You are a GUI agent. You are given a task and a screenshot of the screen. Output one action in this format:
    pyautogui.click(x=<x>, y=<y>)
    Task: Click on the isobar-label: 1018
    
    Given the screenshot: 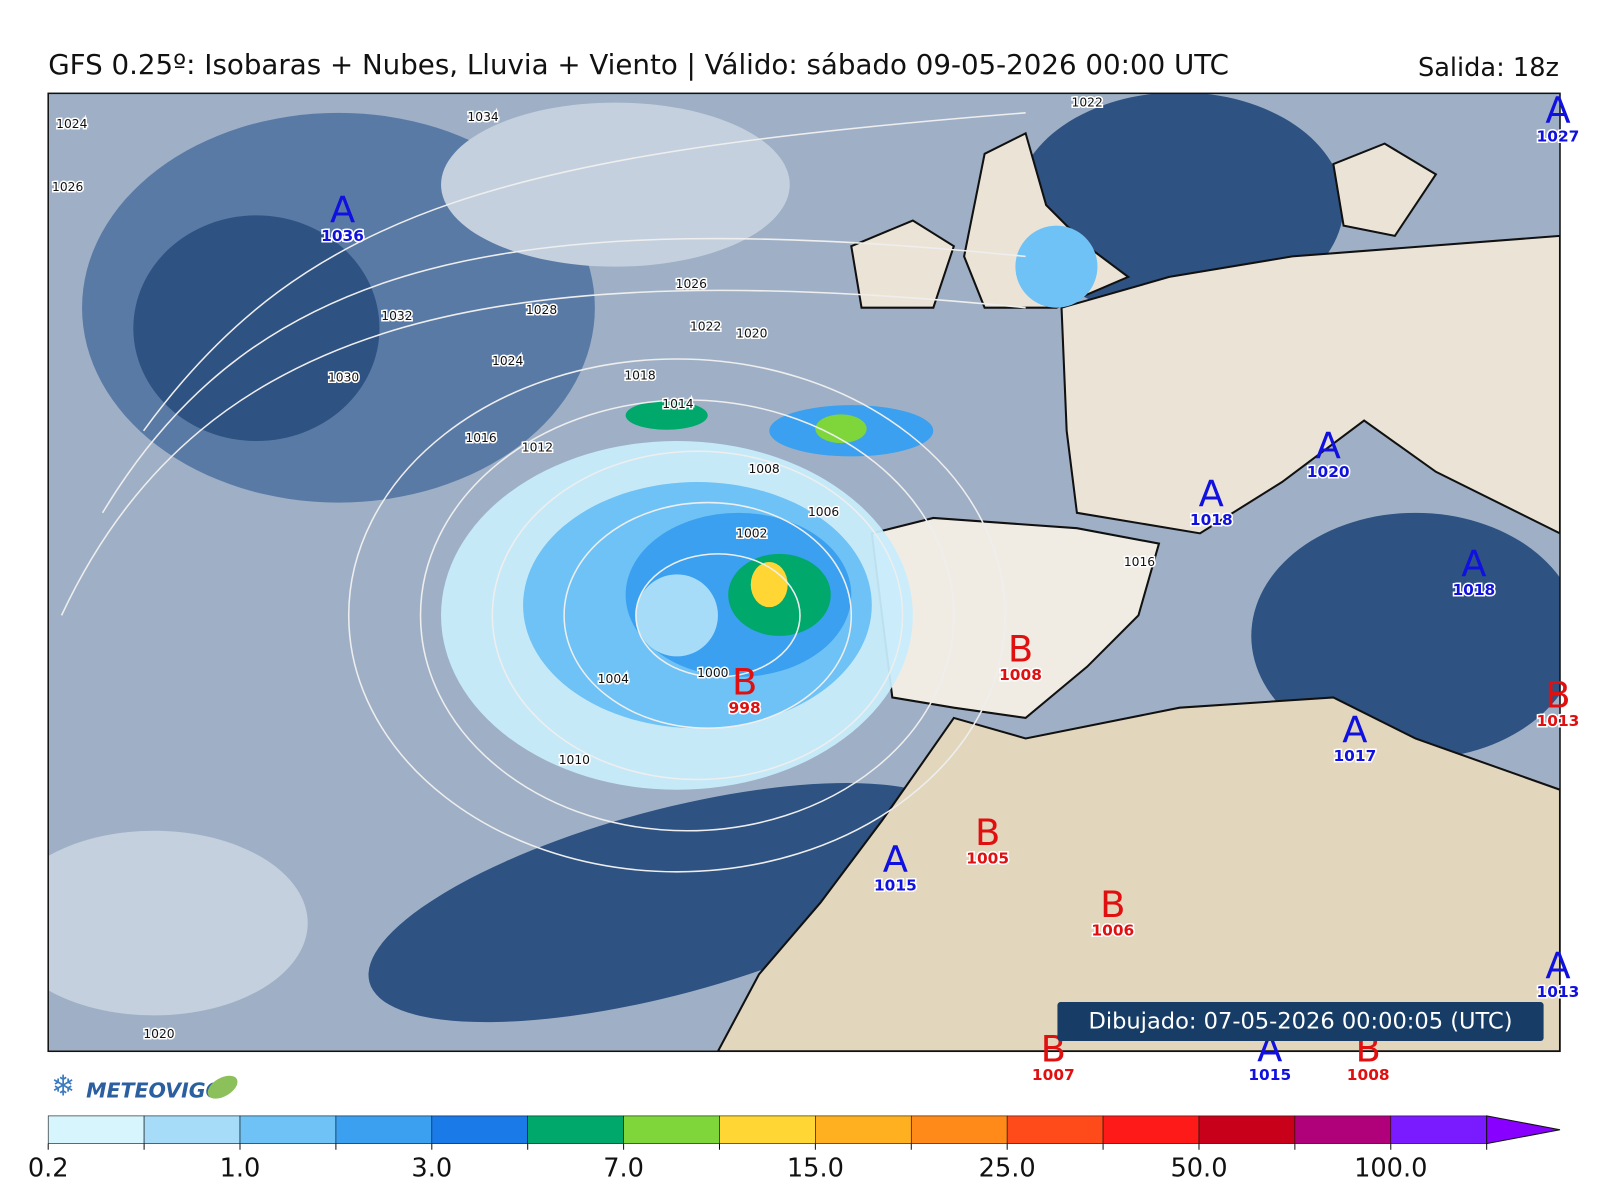 What is the action you would take?
    pyautogui.click(x=639, y=375)
    